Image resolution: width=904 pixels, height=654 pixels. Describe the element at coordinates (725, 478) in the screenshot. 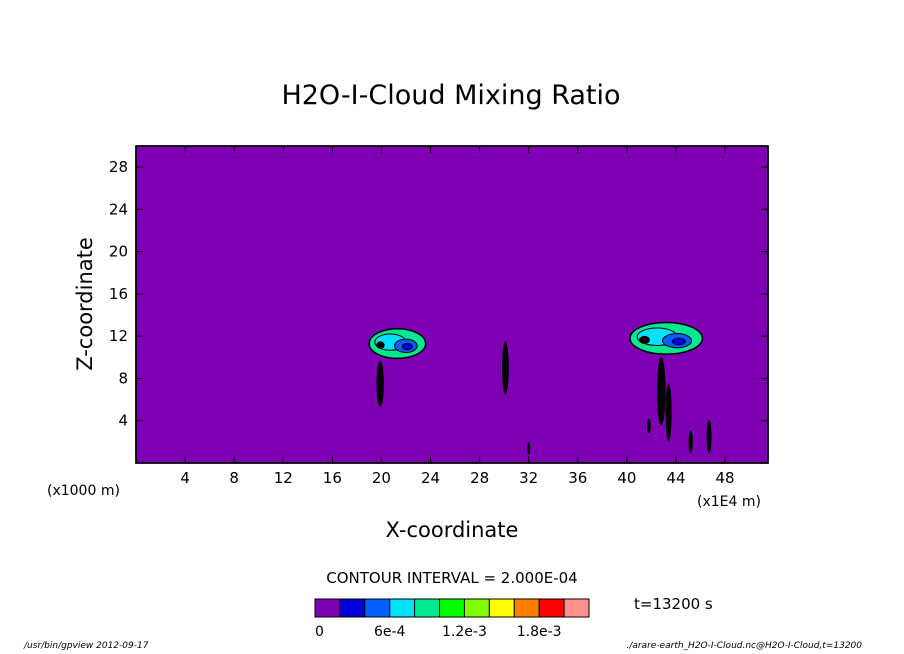

I see `x-tick-label: 48` at that location.